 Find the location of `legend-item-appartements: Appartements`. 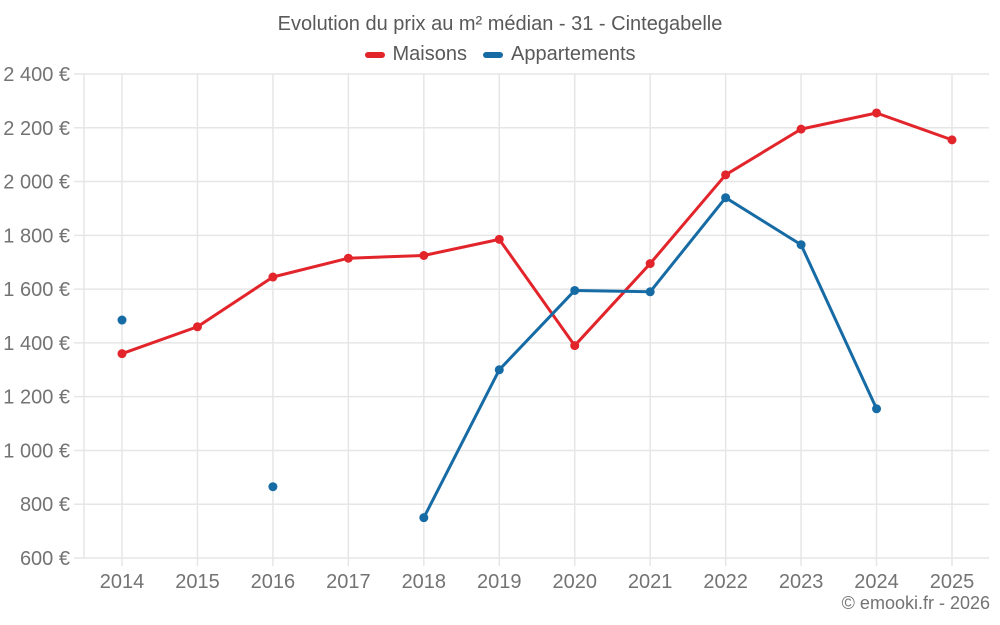

legend-item-appartements: Appartements is located at coordinates (559, 54).